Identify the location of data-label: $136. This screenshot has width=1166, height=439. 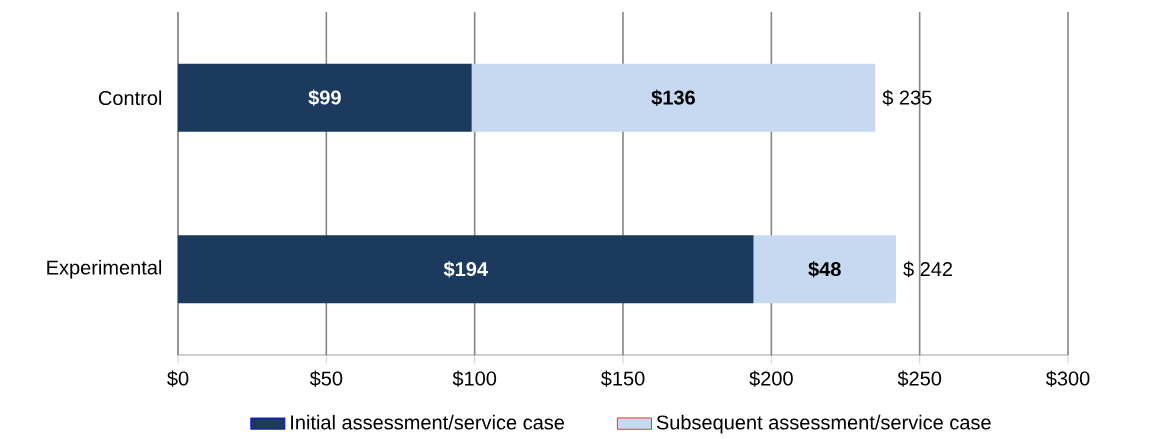
(673, 97).